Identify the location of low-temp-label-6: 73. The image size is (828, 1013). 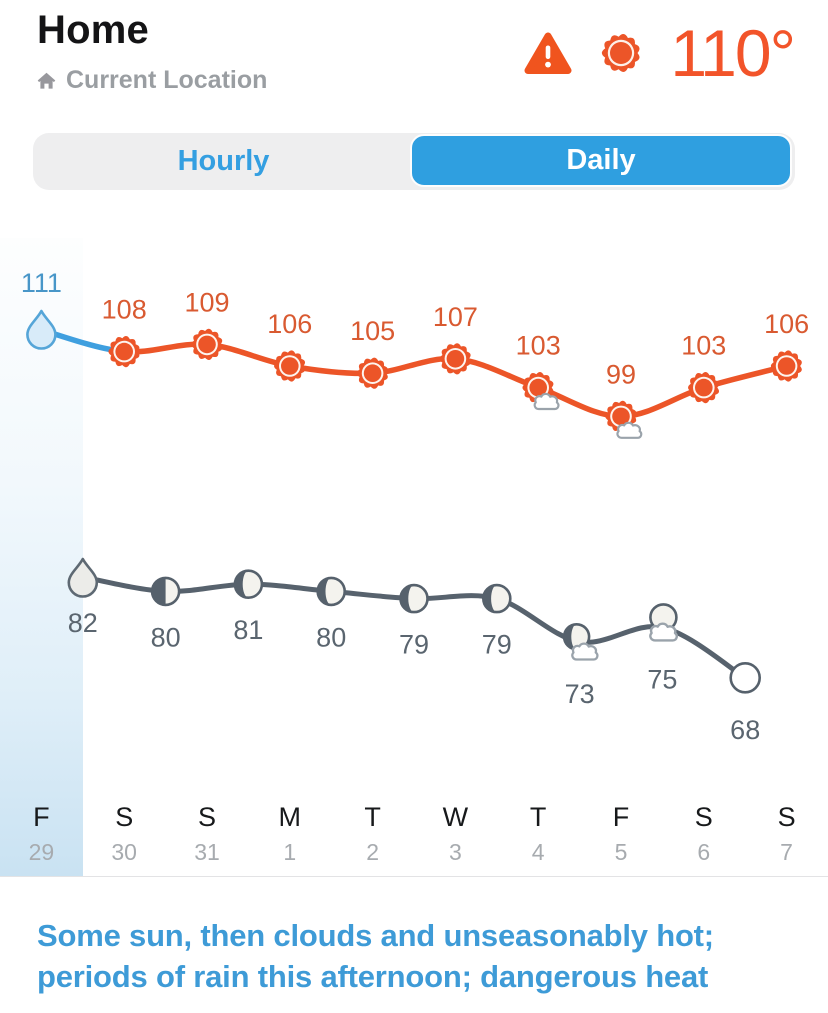
(580, 694).